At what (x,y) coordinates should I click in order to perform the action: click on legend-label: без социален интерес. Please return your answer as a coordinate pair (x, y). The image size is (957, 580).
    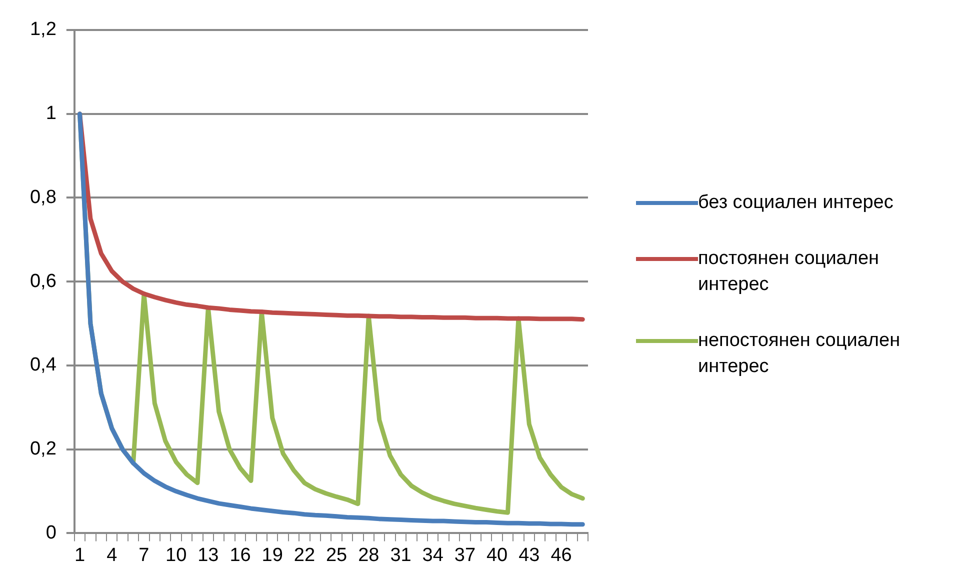
    Looking at the image, I should click on (796, 203).